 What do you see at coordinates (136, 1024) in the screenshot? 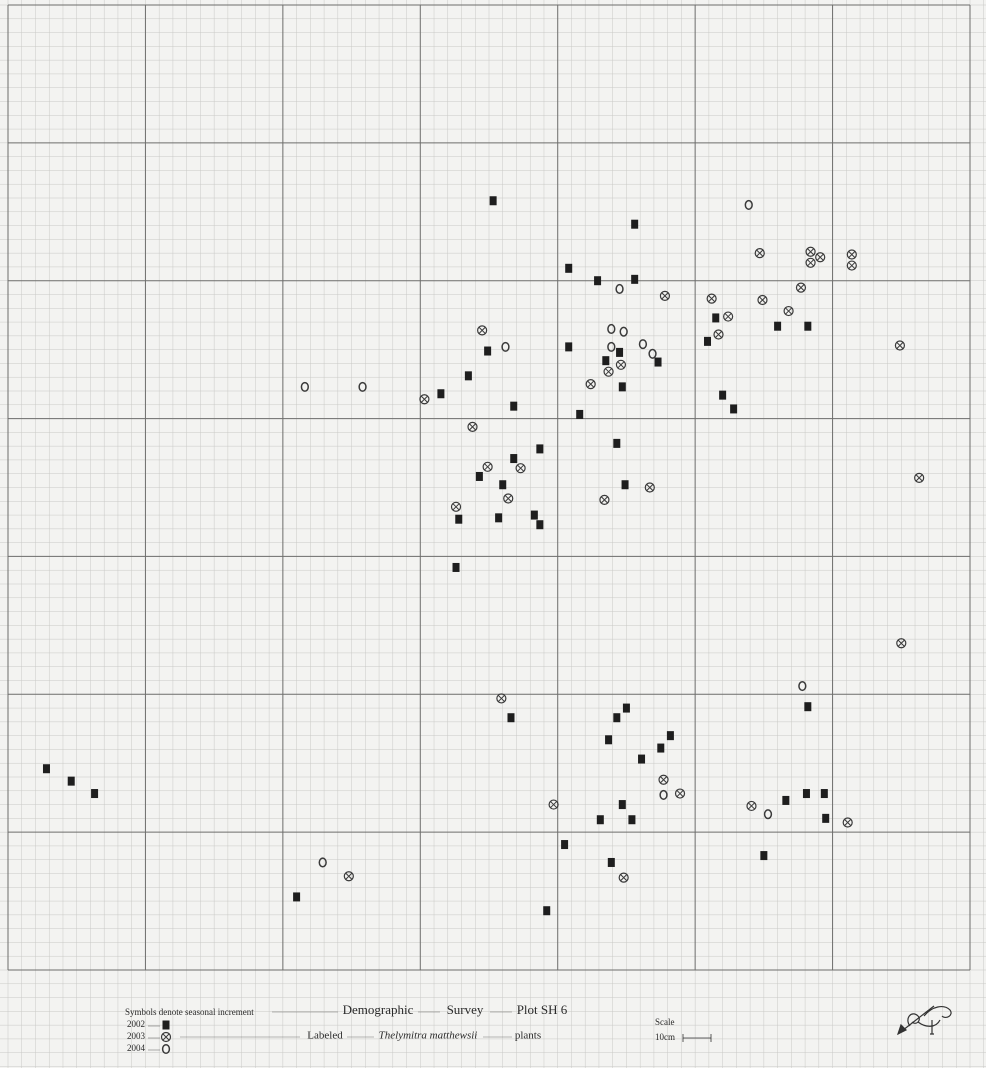
I see `legend-label: 2002` at bounding box center [136, 1024].